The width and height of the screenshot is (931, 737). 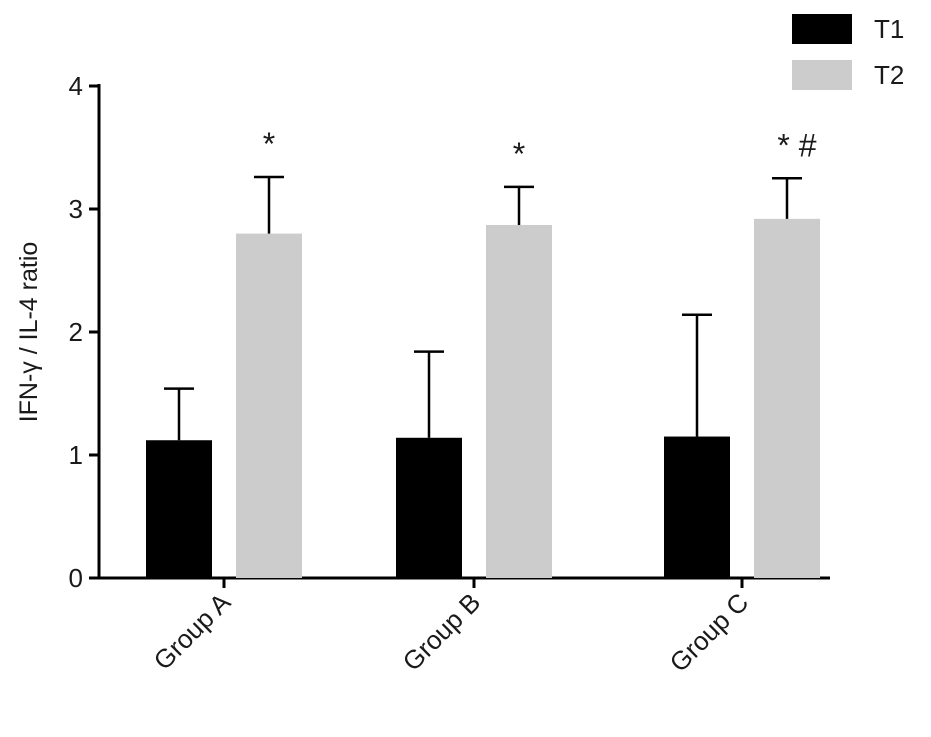 What do you see at coordinates (269, 405) in the screenshot?
I see `bar-t2-group-a` at bounding box center [269, 405].